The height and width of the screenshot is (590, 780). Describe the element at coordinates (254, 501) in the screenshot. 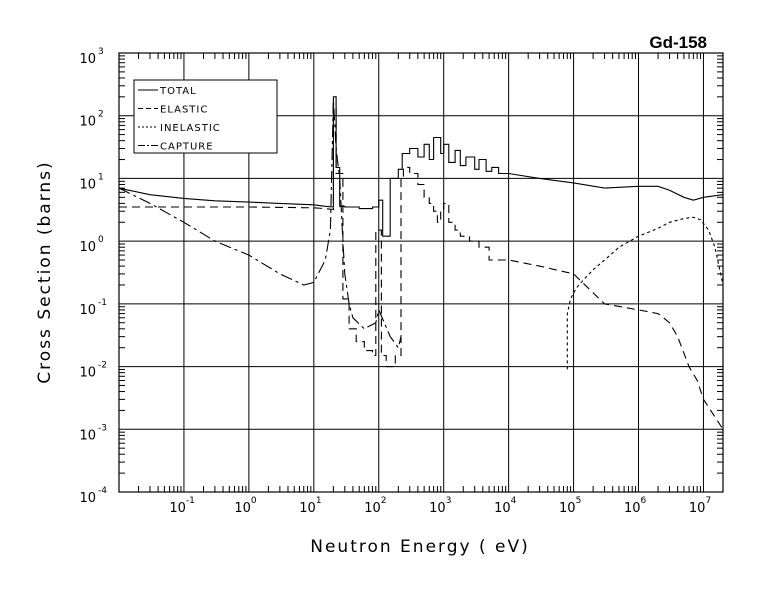

I see `x-tick-exponent: 0` at that location.